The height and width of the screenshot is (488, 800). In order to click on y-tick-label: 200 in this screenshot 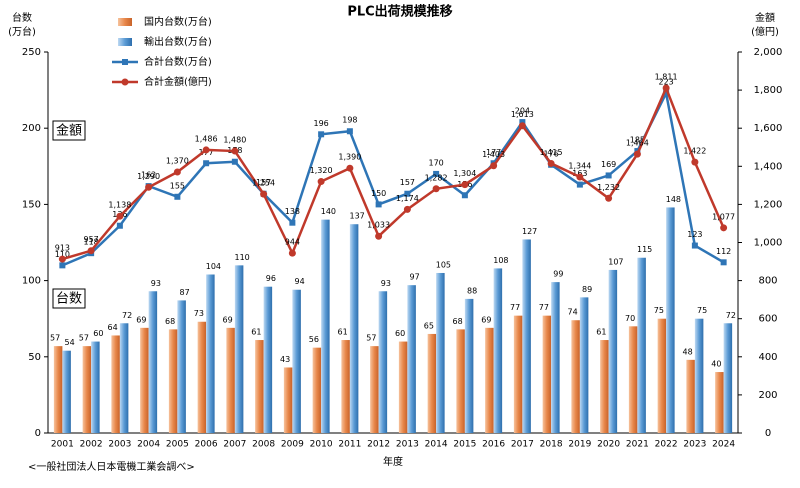, I will do `click(31, 128)`.